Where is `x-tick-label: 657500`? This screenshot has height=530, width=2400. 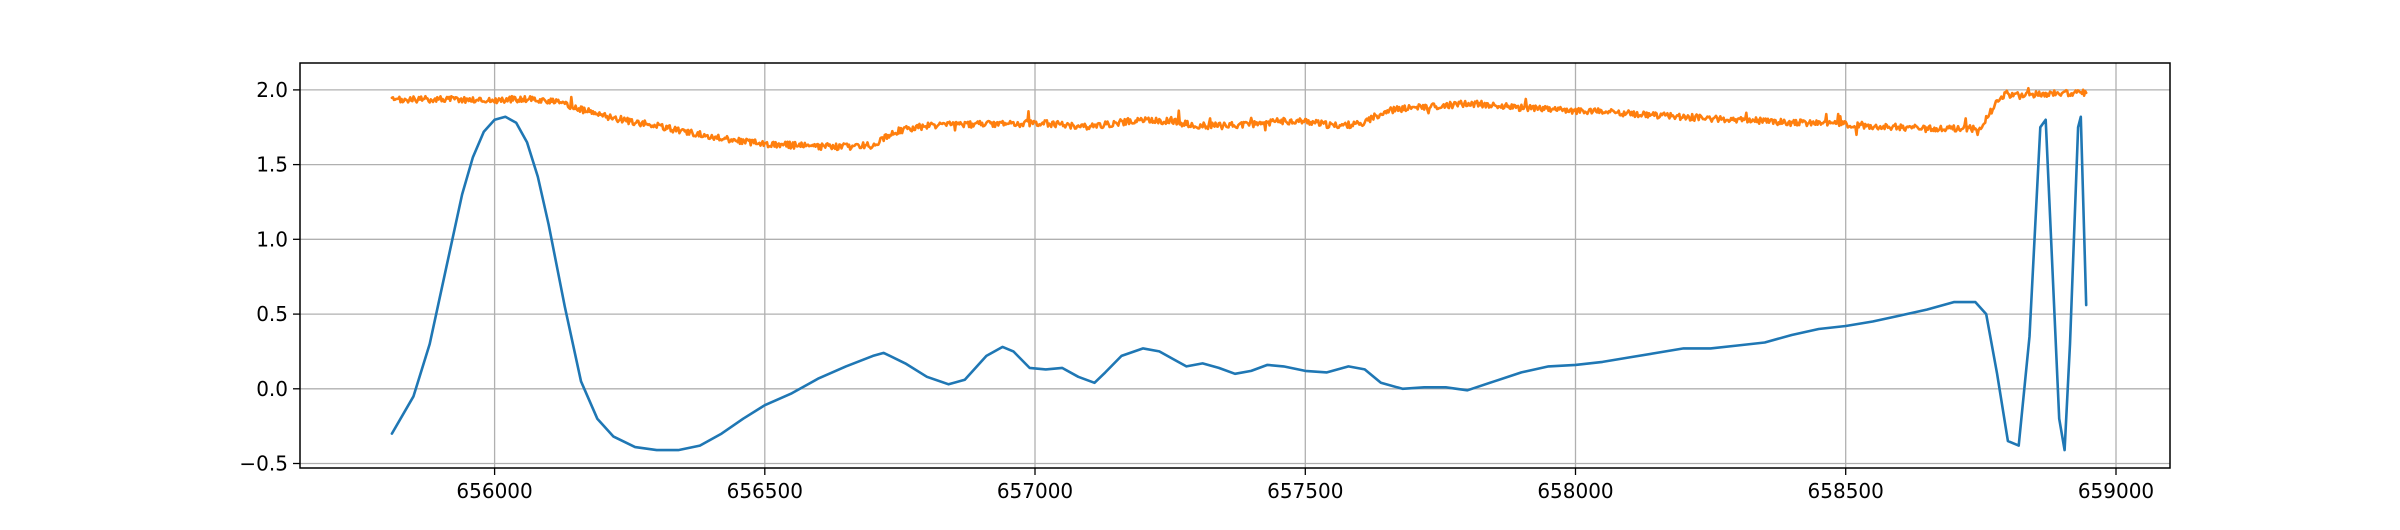
x-tick-label: 657500 is located at coordinates (1305, 491).